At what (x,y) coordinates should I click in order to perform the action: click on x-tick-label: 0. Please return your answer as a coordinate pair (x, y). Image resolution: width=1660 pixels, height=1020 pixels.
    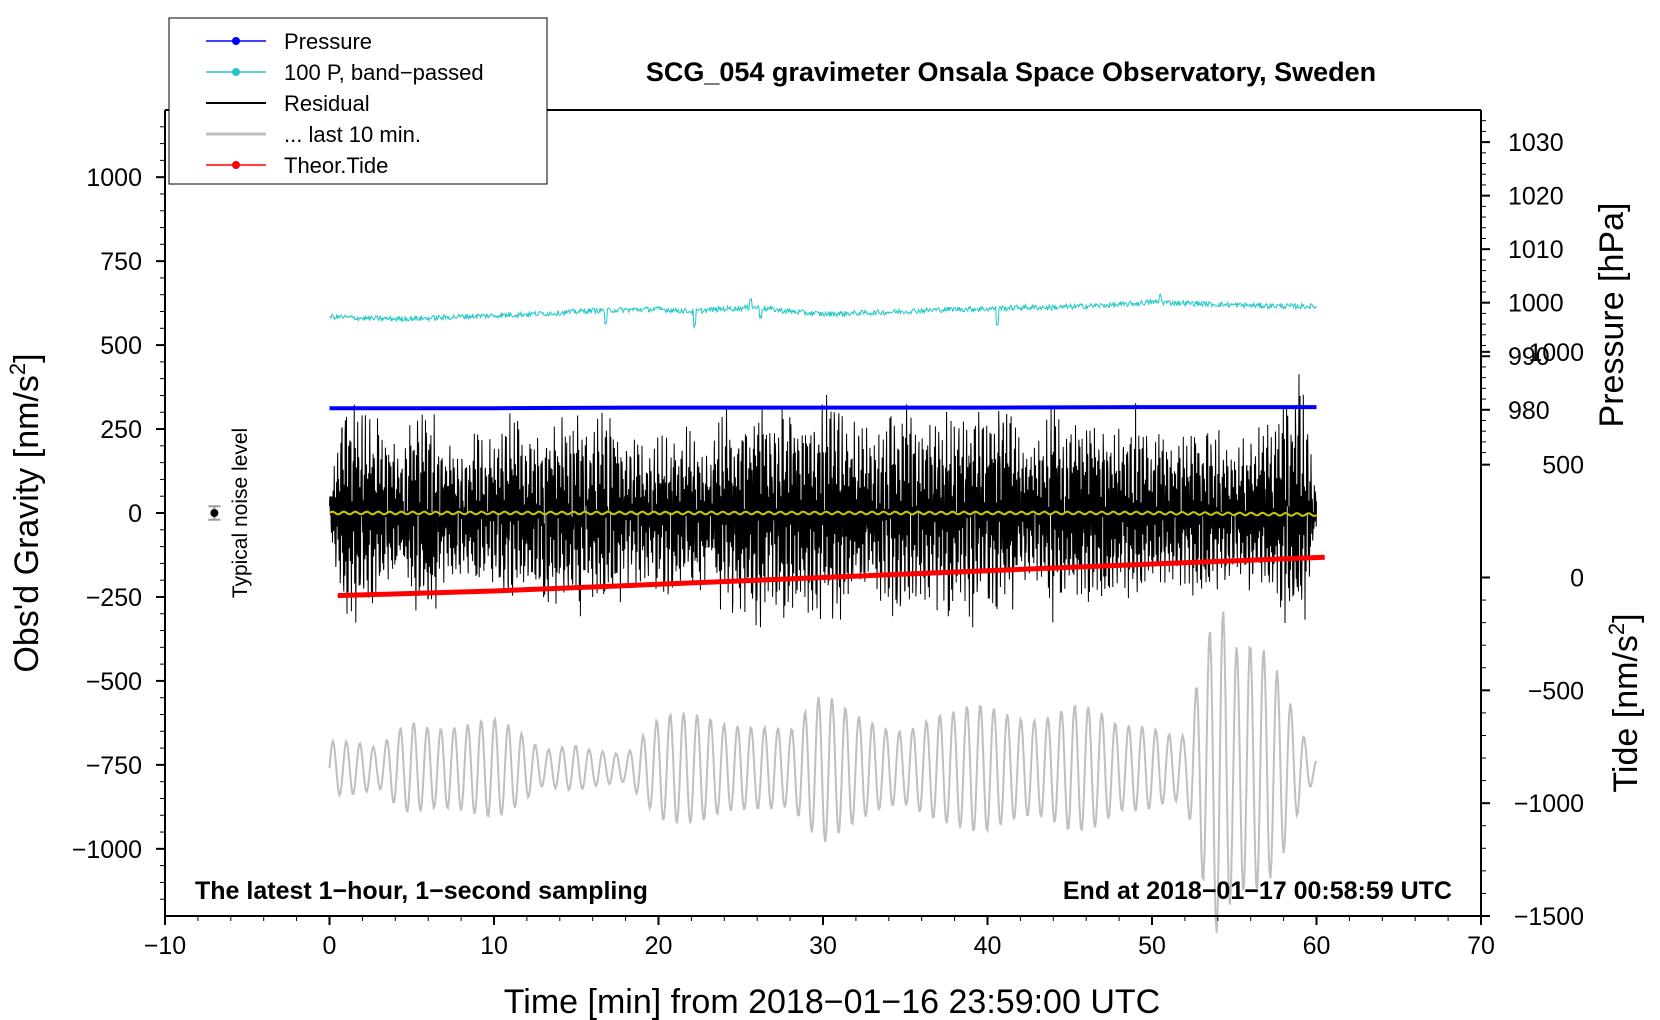
    Looking at the image, I should click on (330, 946).